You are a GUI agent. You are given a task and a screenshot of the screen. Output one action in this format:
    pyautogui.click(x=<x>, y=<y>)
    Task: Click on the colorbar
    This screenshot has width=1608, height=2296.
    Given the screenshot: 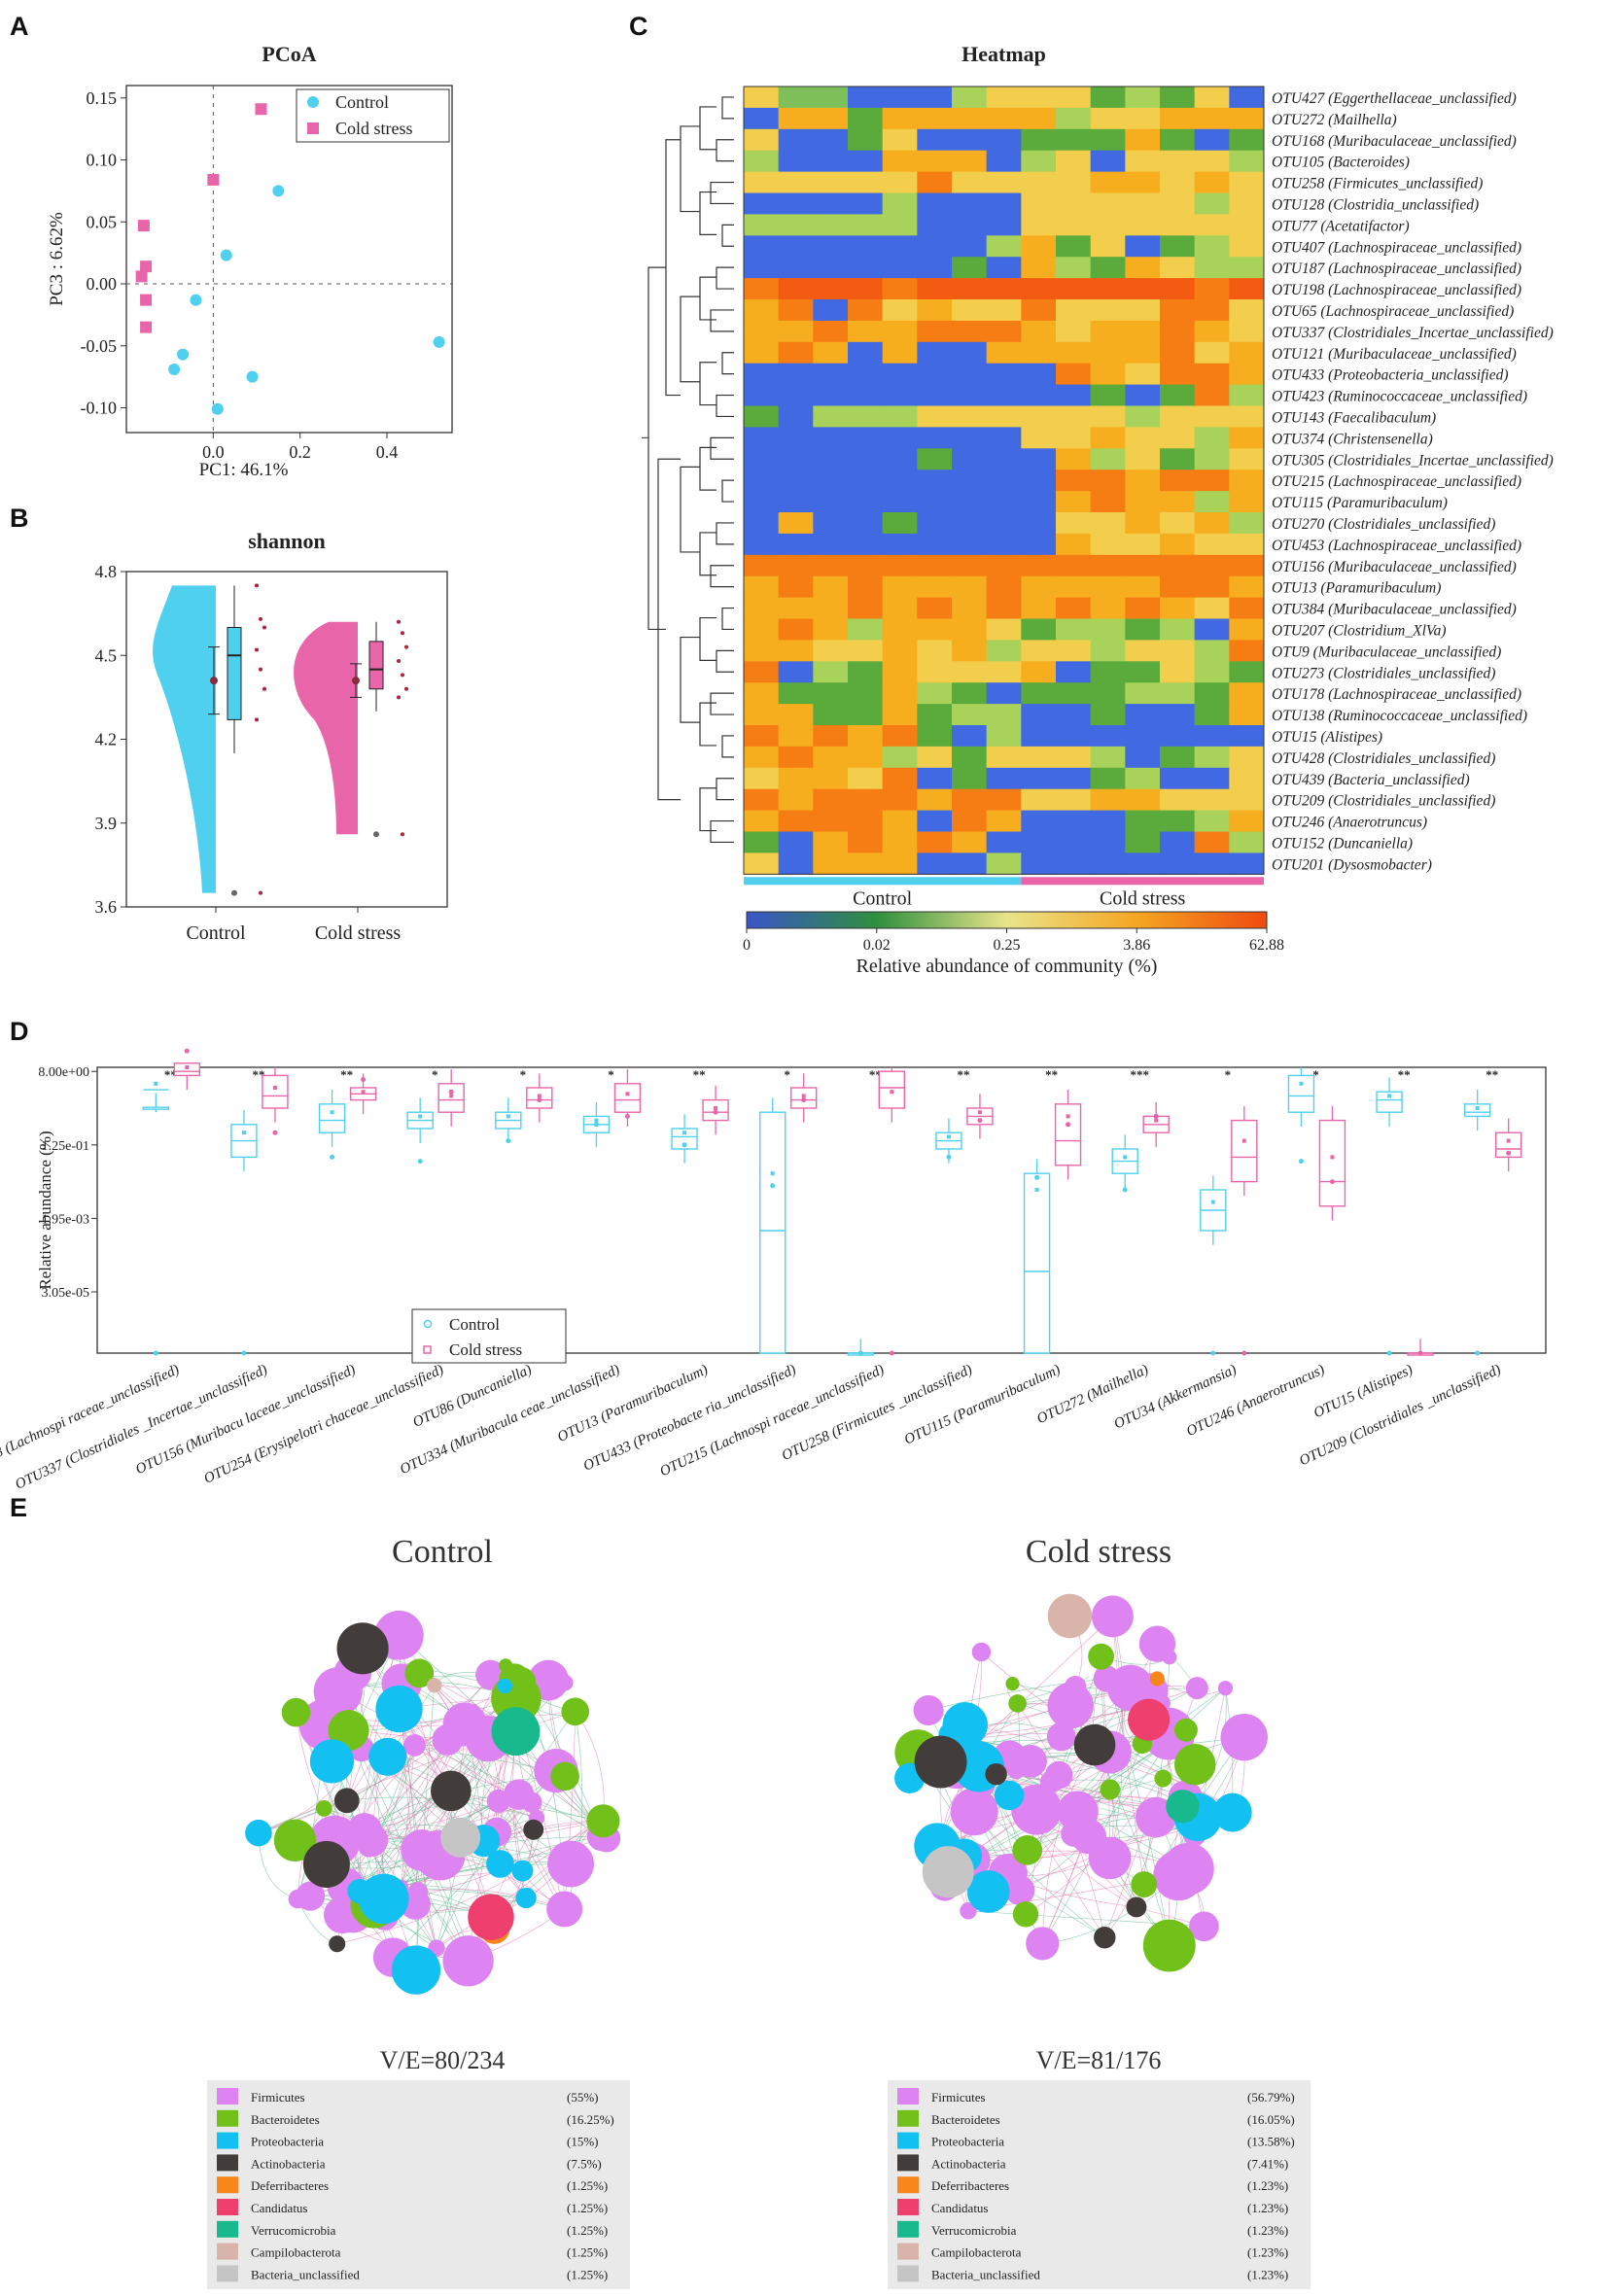 What is the action you would take?
    pyautogui.click(x=1007, y=920)
    